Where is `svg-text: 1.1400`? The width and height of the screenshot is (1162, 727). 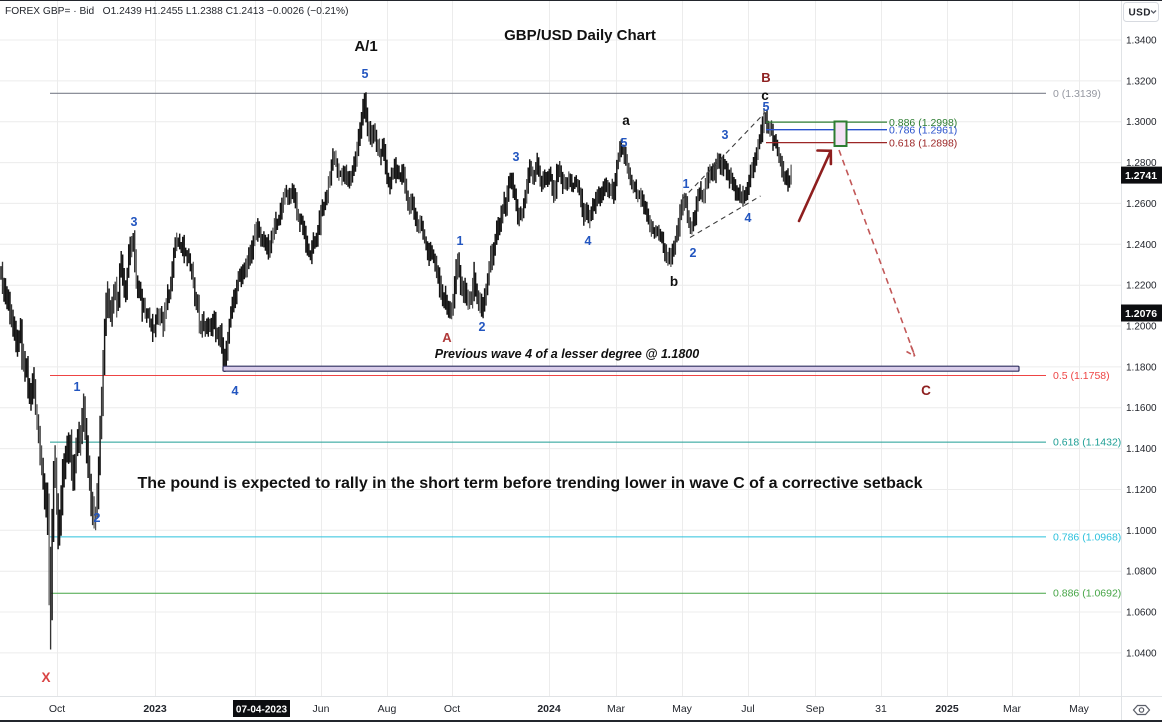 svg-text: 1.1400 is located at coordinates (1141, 449).